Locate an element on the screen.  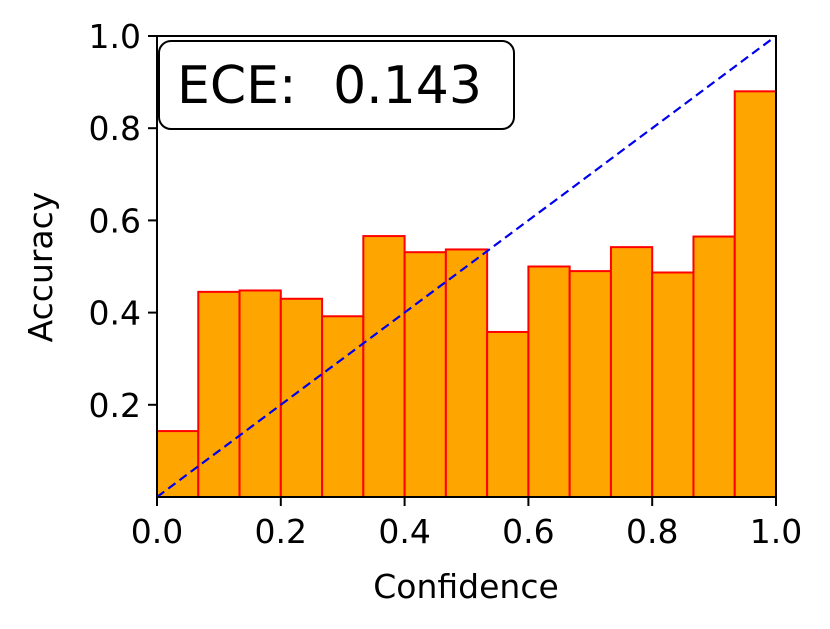
ece-box is located at coordinates (336, 85).